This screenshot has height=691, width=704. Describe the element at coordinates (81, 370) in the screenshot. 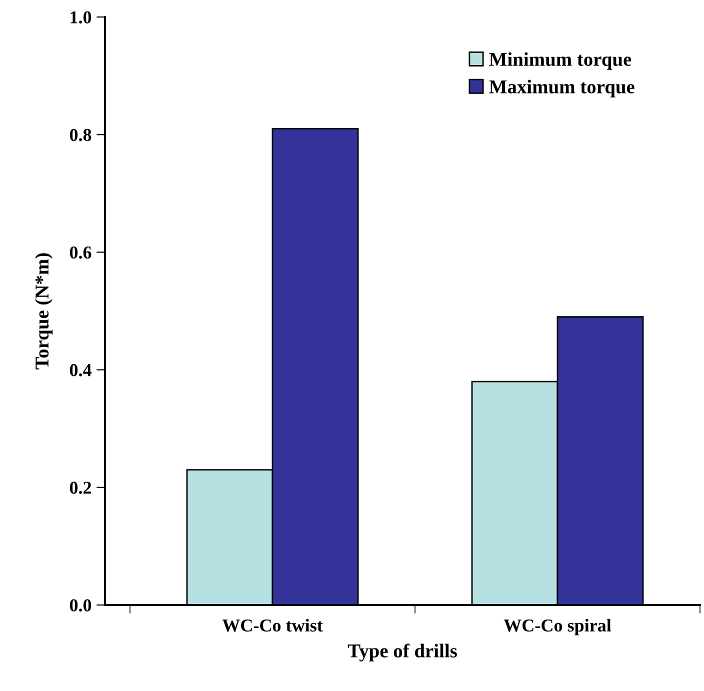

I see `y-tick-label: 0.4` at that location.